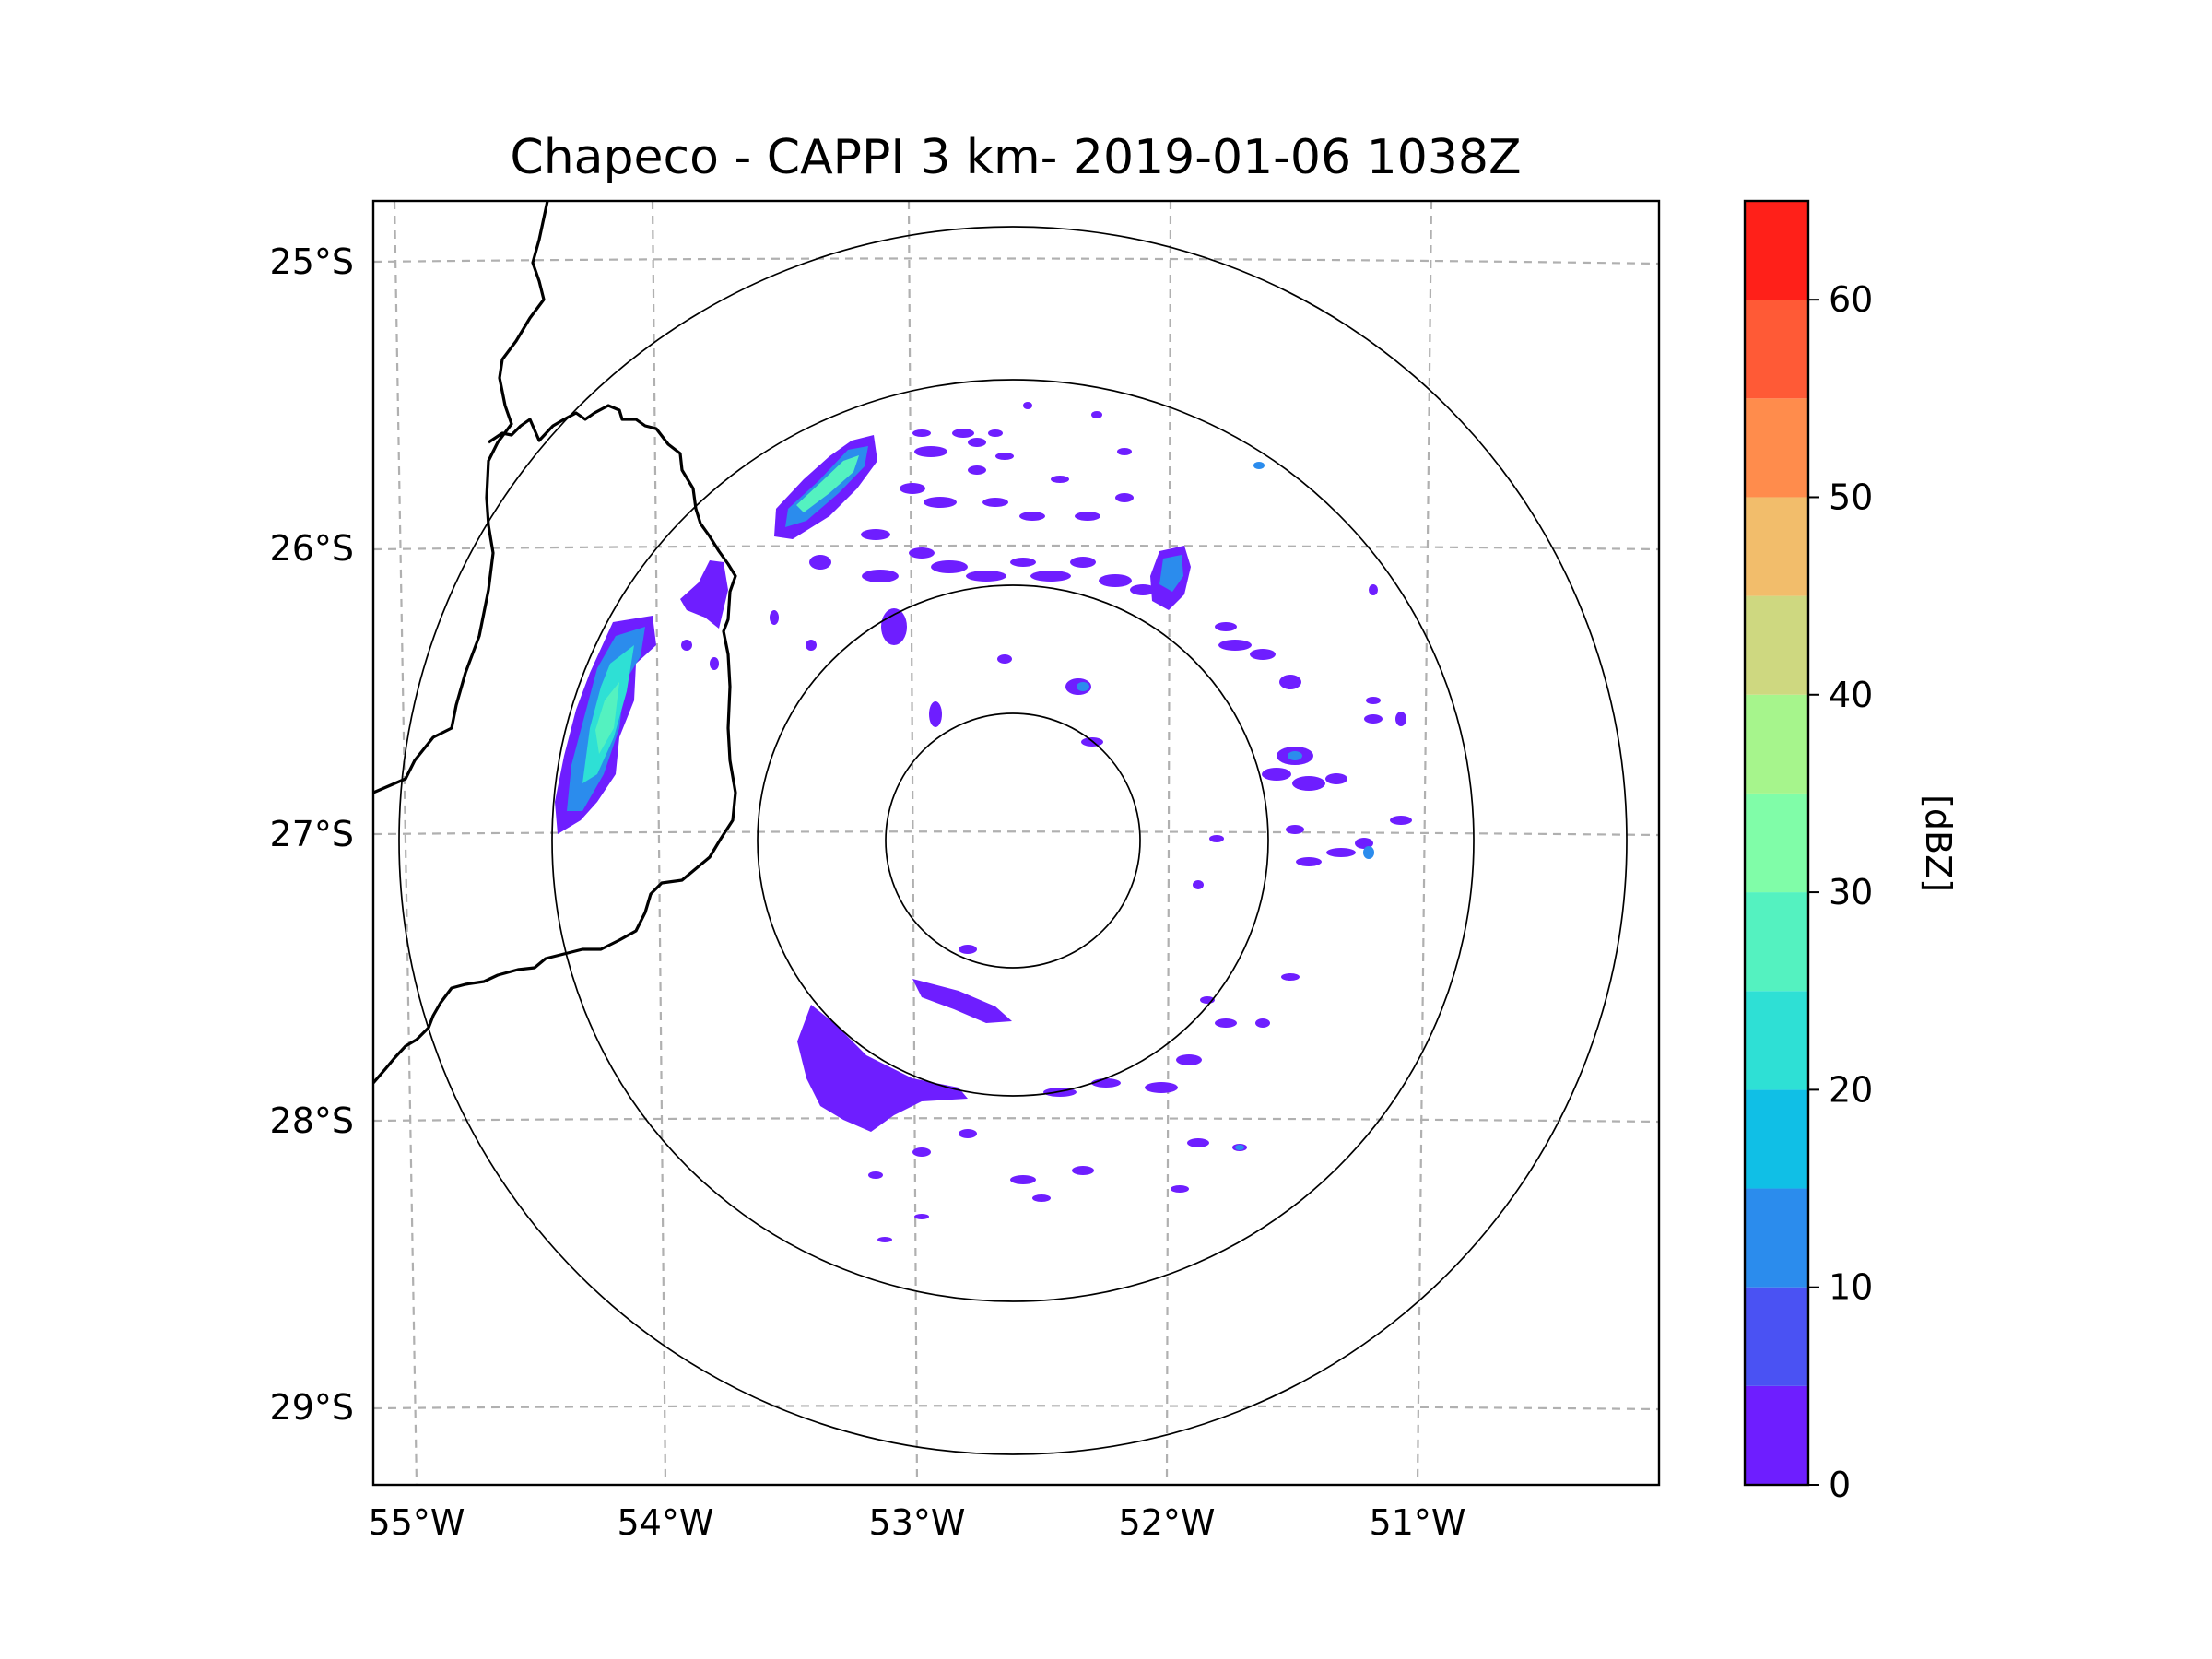 This screenshot has width=2212, height=1659. What do you see at coordinates (417, 1522) in the screenshot?
I see `lon-label-55: 55°W` at bounding box center [417, 1522].